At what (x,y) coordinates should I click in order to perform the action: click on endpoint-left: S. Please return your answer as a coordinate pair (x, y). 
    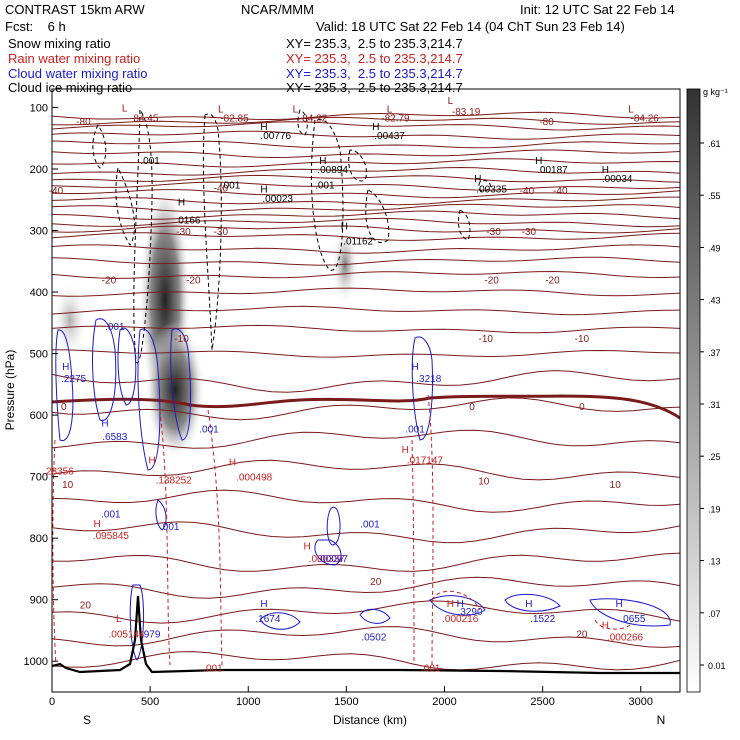
    Looking at the image, I should click on (87, 720).